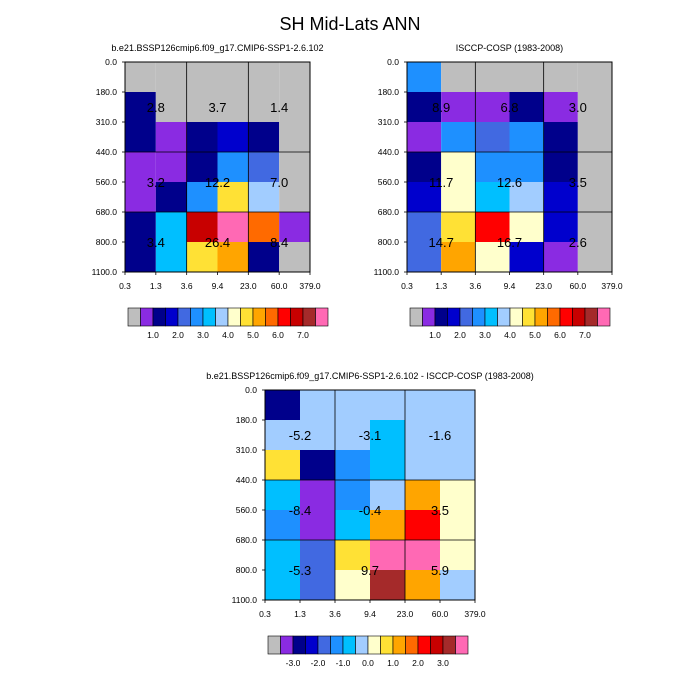  What do you see at coordinates (247, 420) in the screenshot?
I see `y-tick-label: 180.0` at bounding box center [247, 420].